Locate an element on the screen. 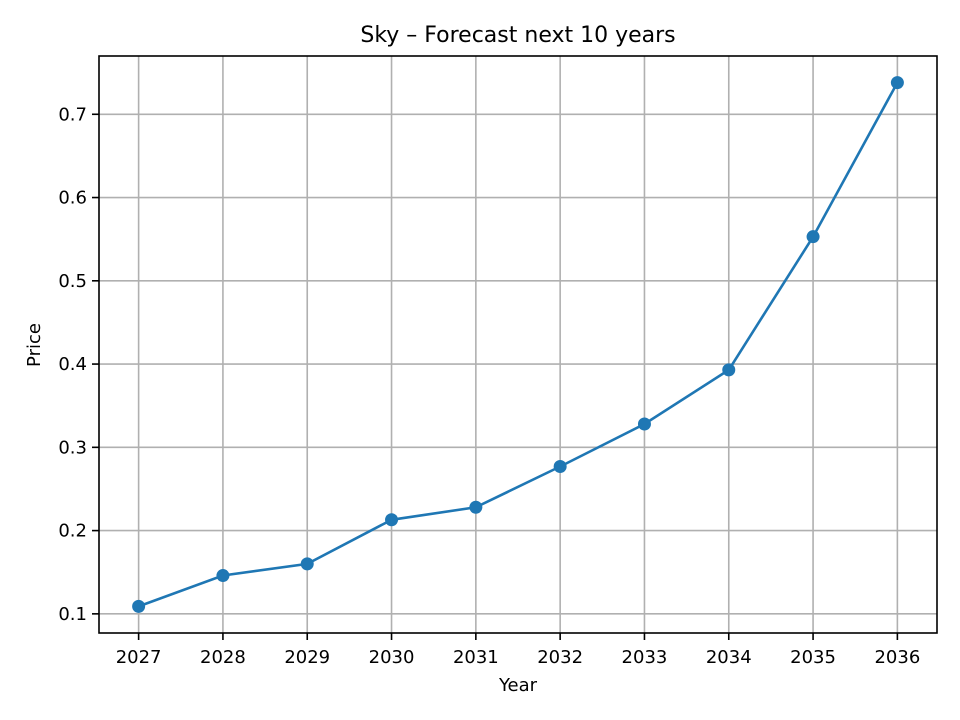  x-tick-label: 2027 is located at coordinates (139, 657).